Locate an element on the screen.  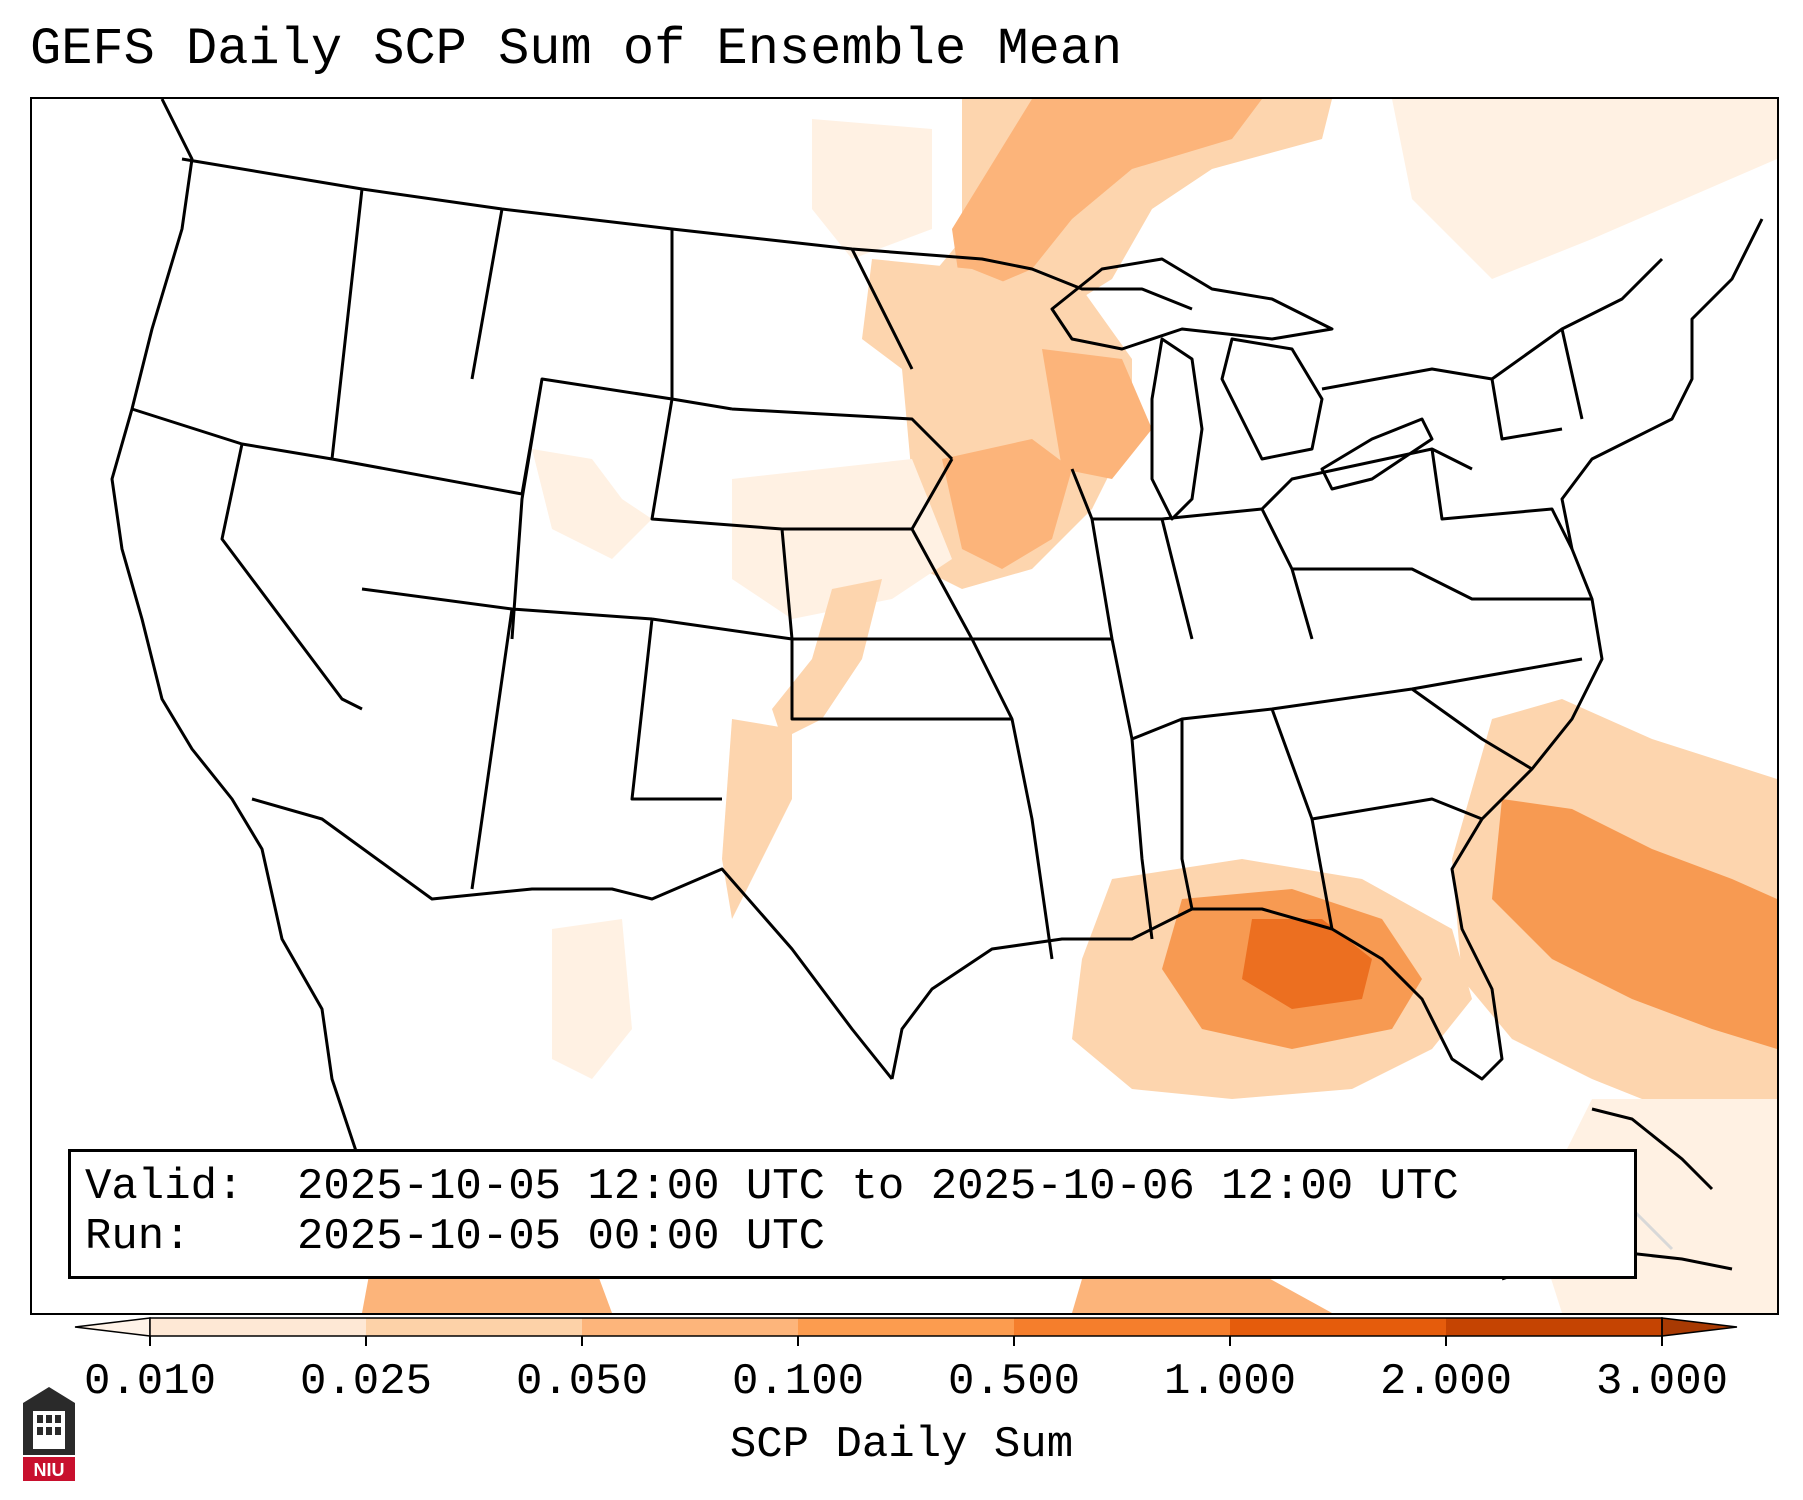
chart-title: GEFS Daily SCP Sum of Ensemble Mean is located at coordinates (576, 49).